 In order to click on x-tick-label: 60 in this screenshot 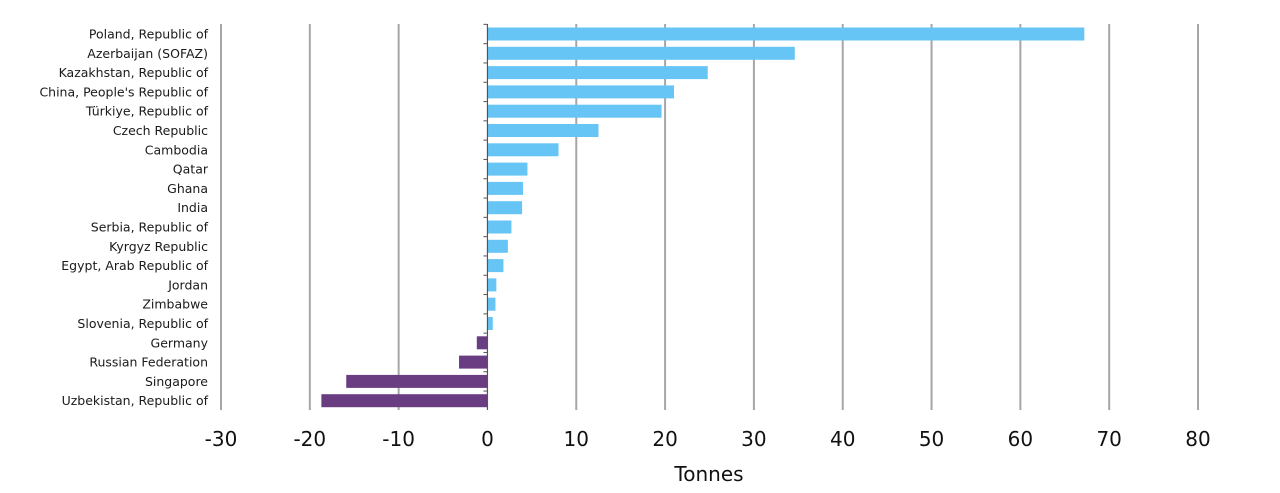, I will do `click(1020, 439)`.